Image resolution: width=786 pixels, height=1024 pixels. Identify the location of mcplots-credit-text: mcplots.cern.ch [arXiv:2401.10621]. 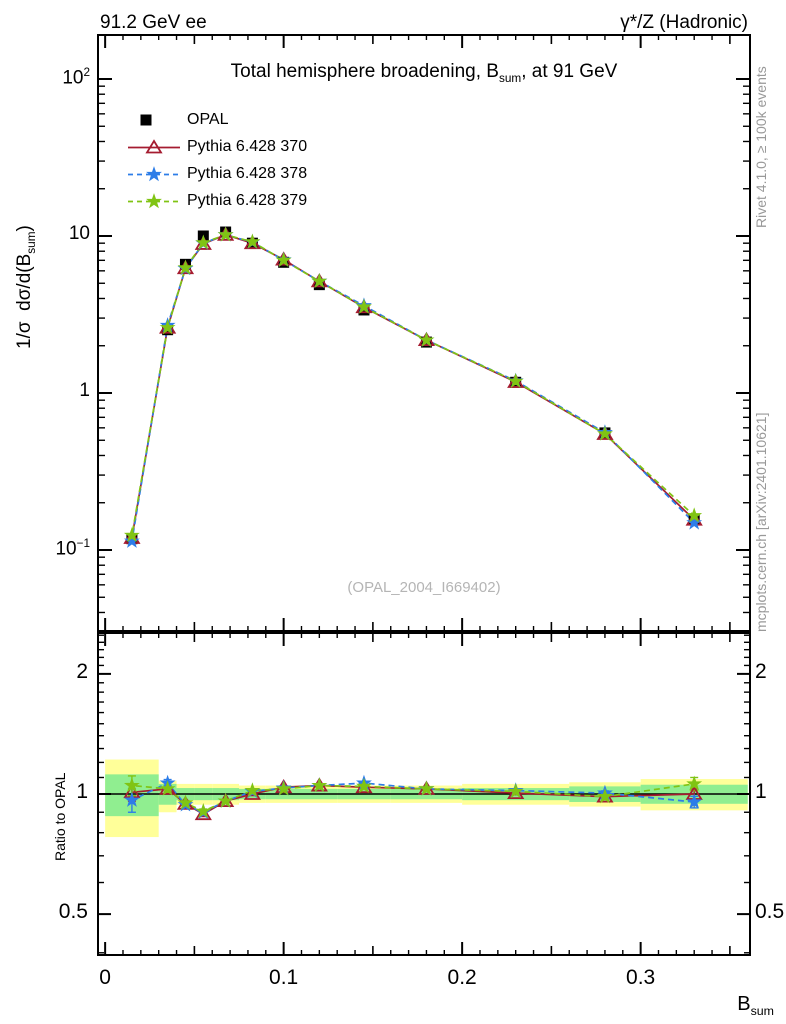
(761, 522).